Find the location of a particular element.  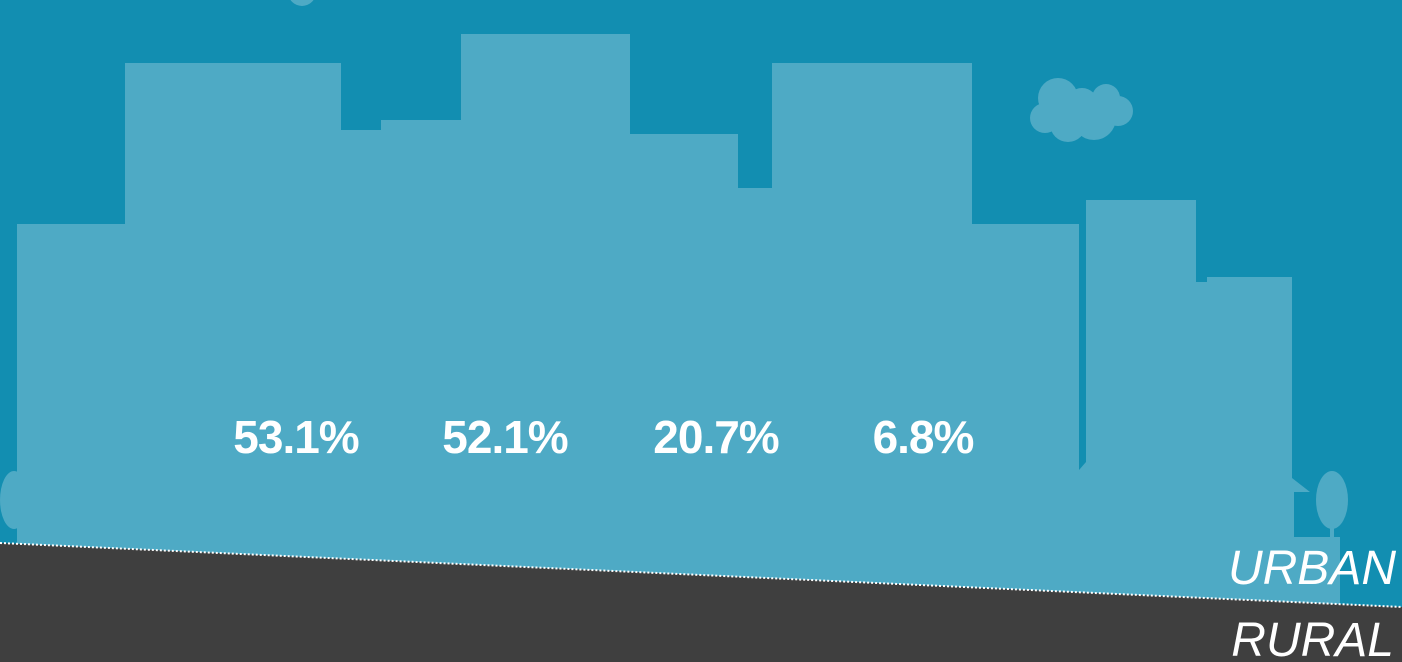

tree-trunk is located at coordinates (1332, 532).